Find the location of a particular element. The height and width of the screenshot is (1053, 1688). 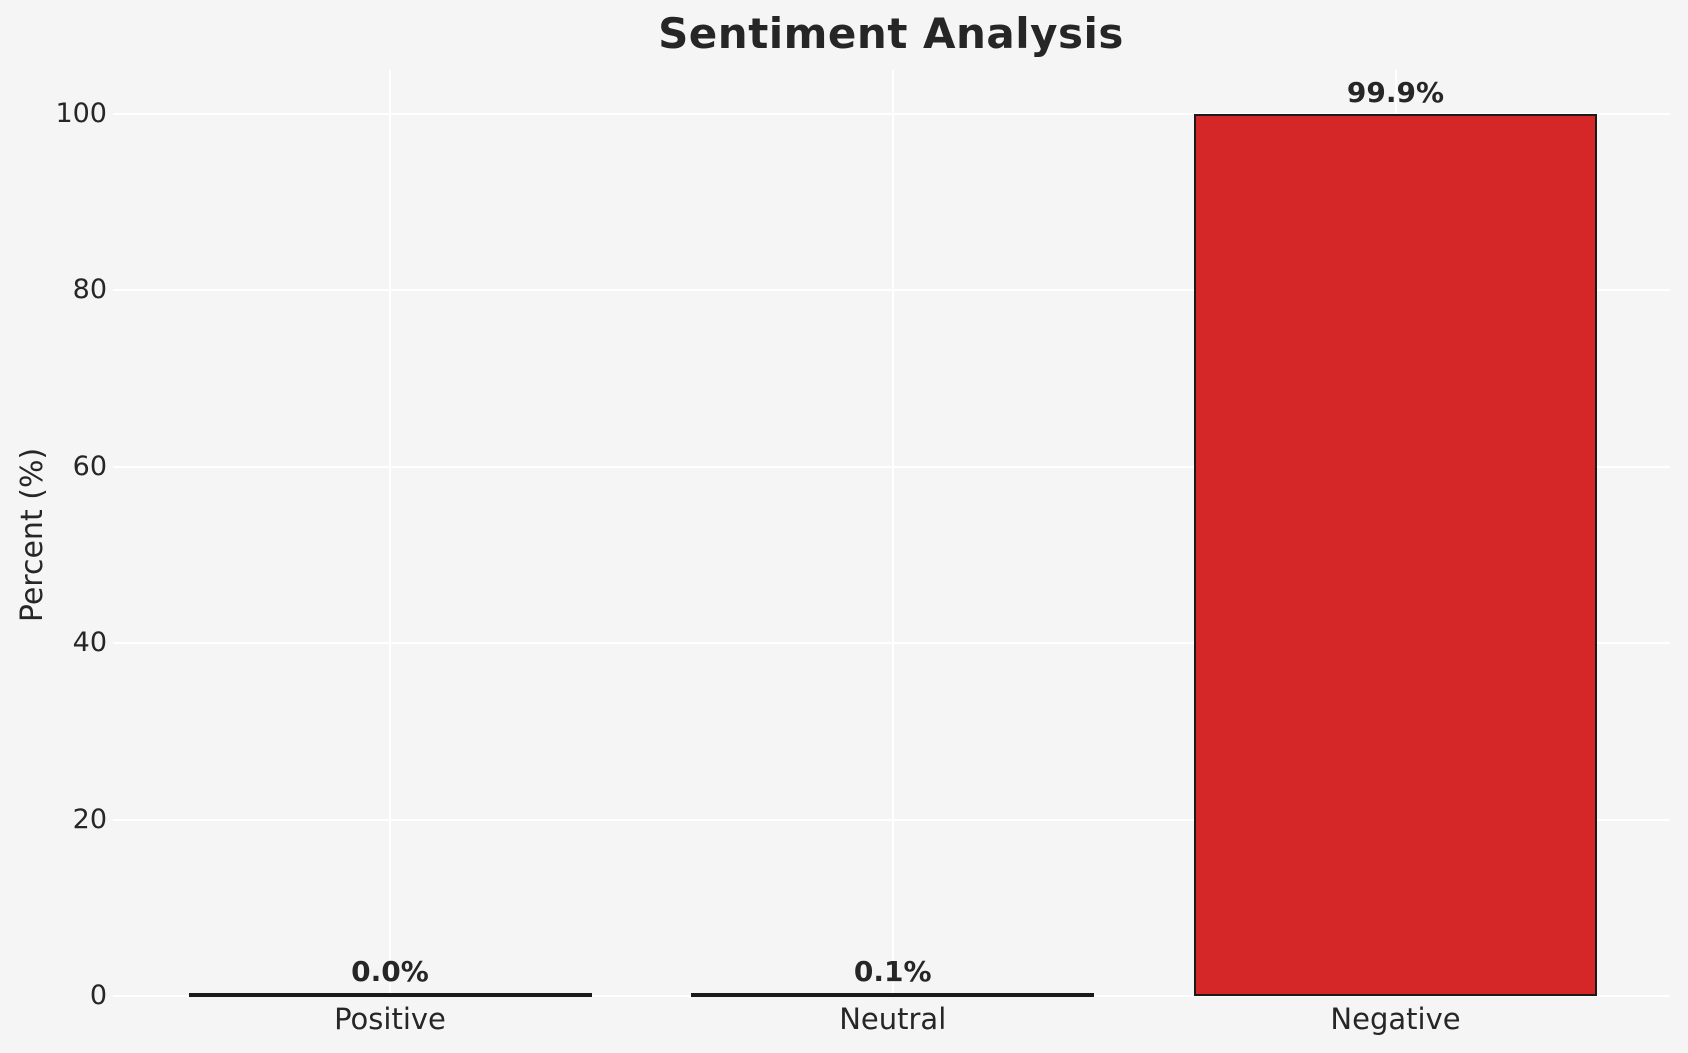

y-tick-label-40: 40 is located at coordinates (89, 642).